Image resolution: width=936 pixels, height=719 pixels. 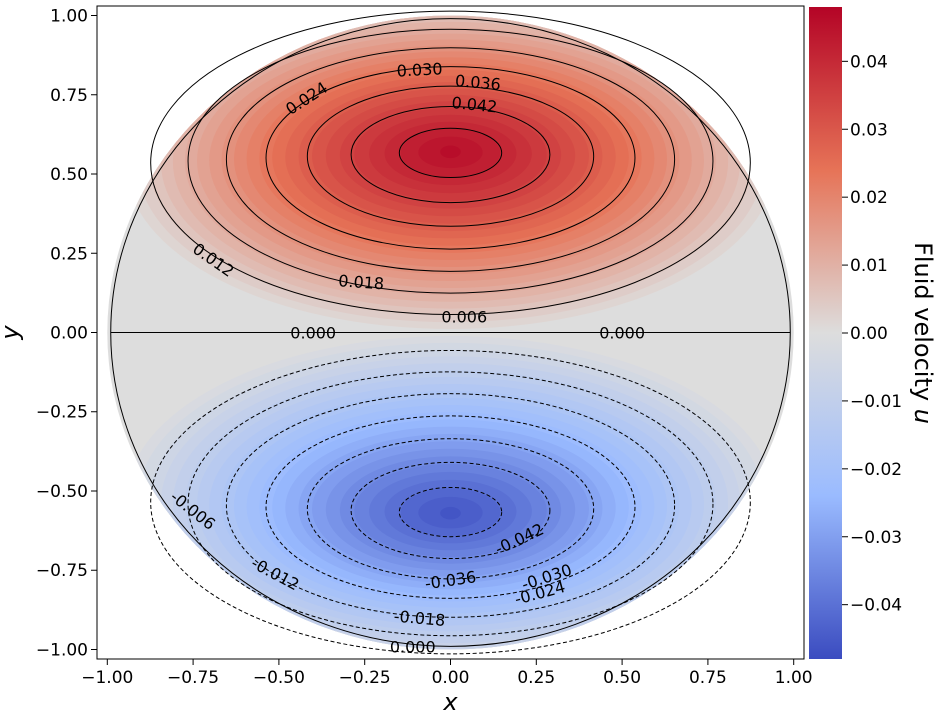 I want to click on x-tick-label: 0.00, so click(x=451, y=678).